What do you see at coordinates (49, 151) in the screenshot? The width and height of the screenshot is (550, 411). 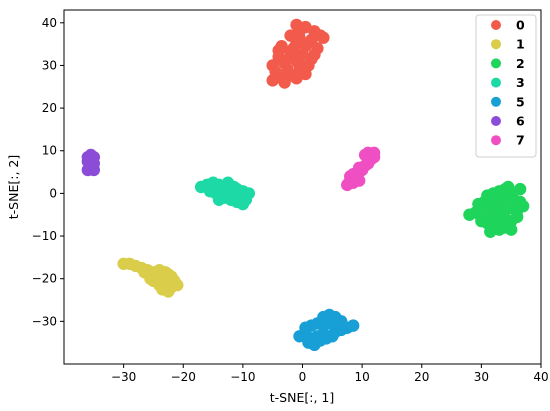 I see `y-tick-label: 10` at bounding box center [49, 151].